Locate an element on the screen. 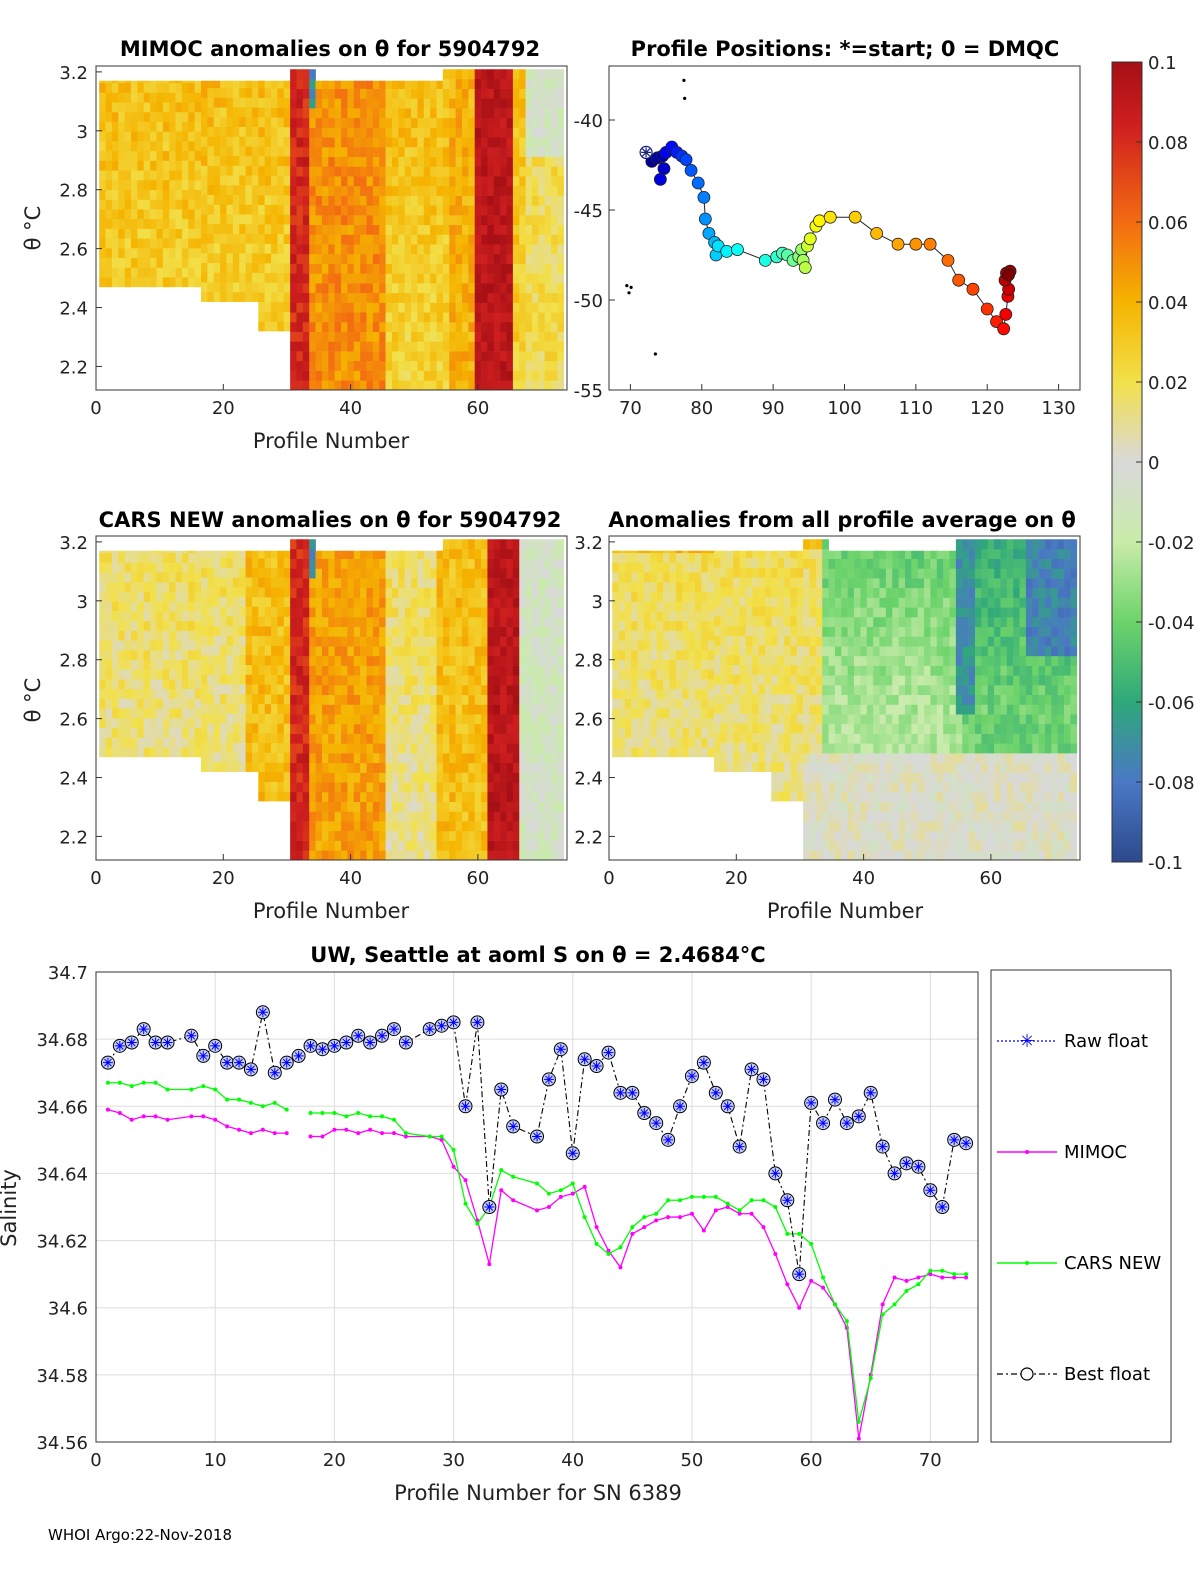  cars-heatmap: 0 20 40 602.22.42.62.833.2 is located at coordinates (313, 711).